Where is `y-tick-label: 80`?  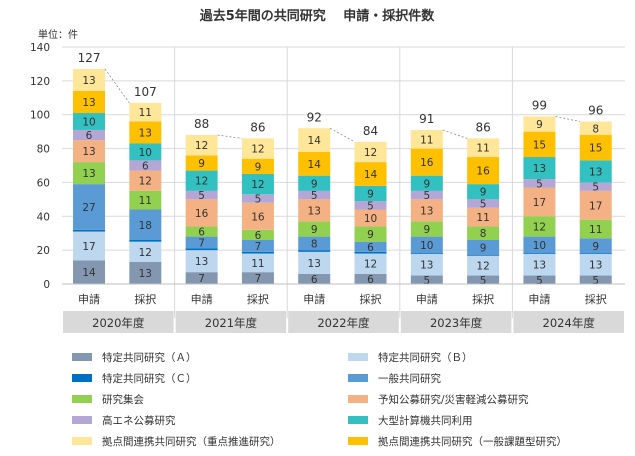 y-tick-label: 80 is located at coordinates (43, 150).